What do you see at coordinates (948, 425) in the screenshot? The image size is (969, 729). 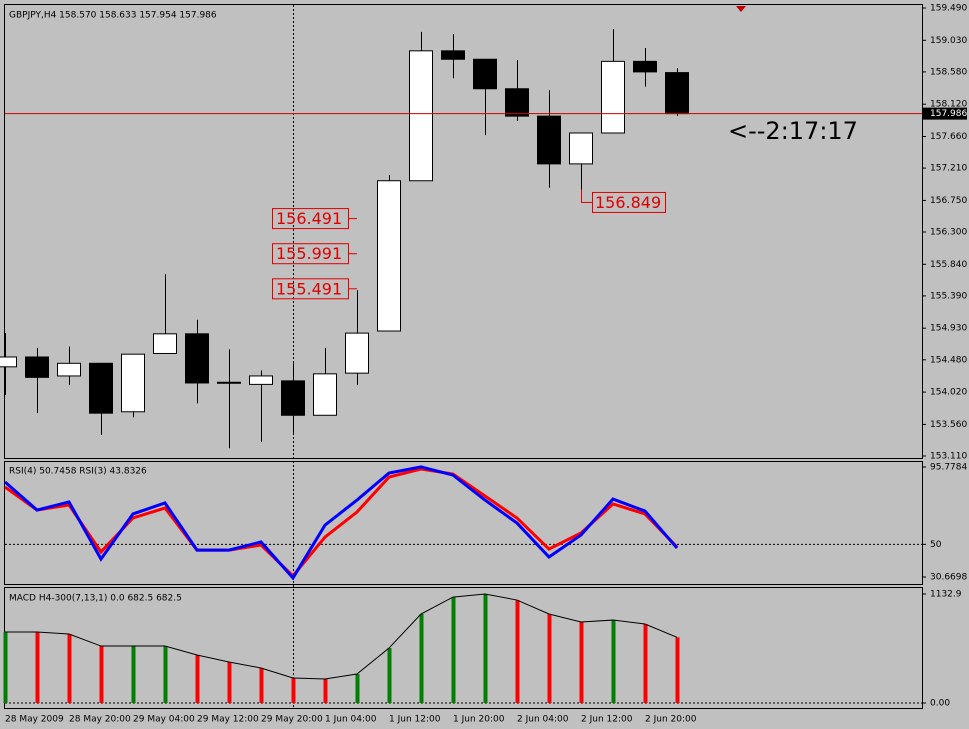 I see `y-tick-label: 153.560` at bounding box center [948, 425].